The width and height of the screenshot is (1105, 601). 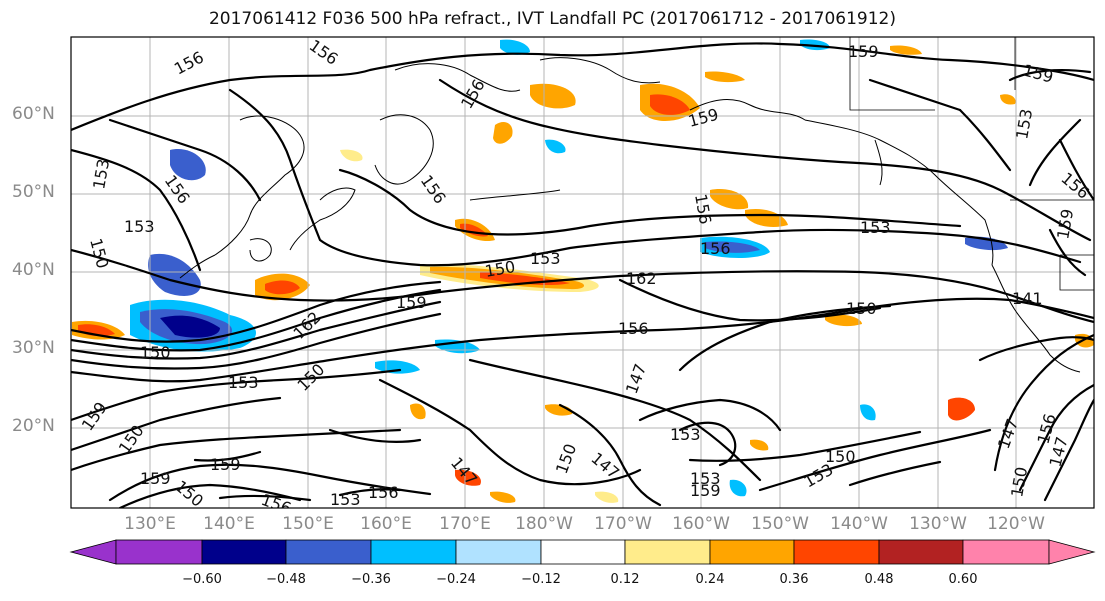 I want to click on lon-label: 170°E, so click(x=465, y=524).